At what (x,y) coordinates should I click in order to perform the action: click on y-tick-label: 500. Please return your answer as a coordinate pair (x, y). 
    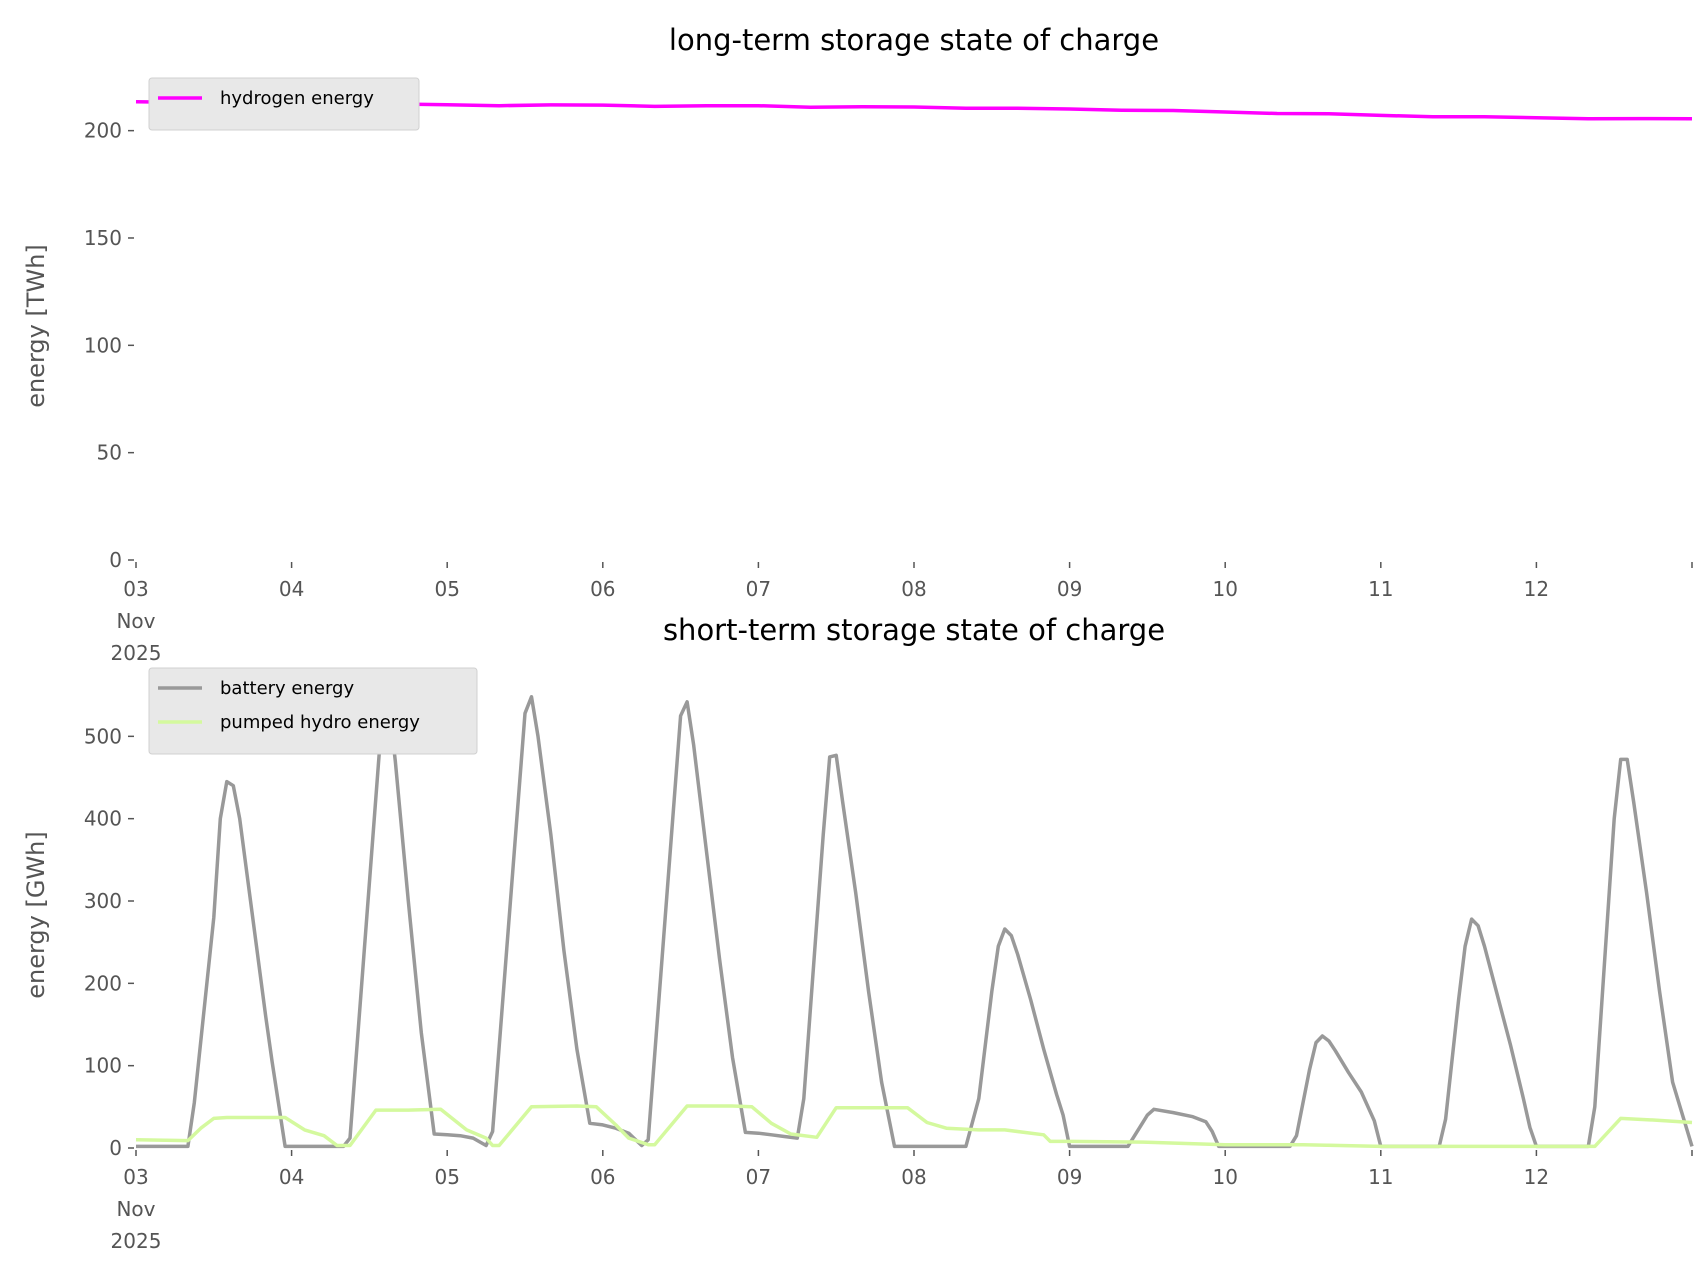
    Looking at the image, I should click on (103, 736).